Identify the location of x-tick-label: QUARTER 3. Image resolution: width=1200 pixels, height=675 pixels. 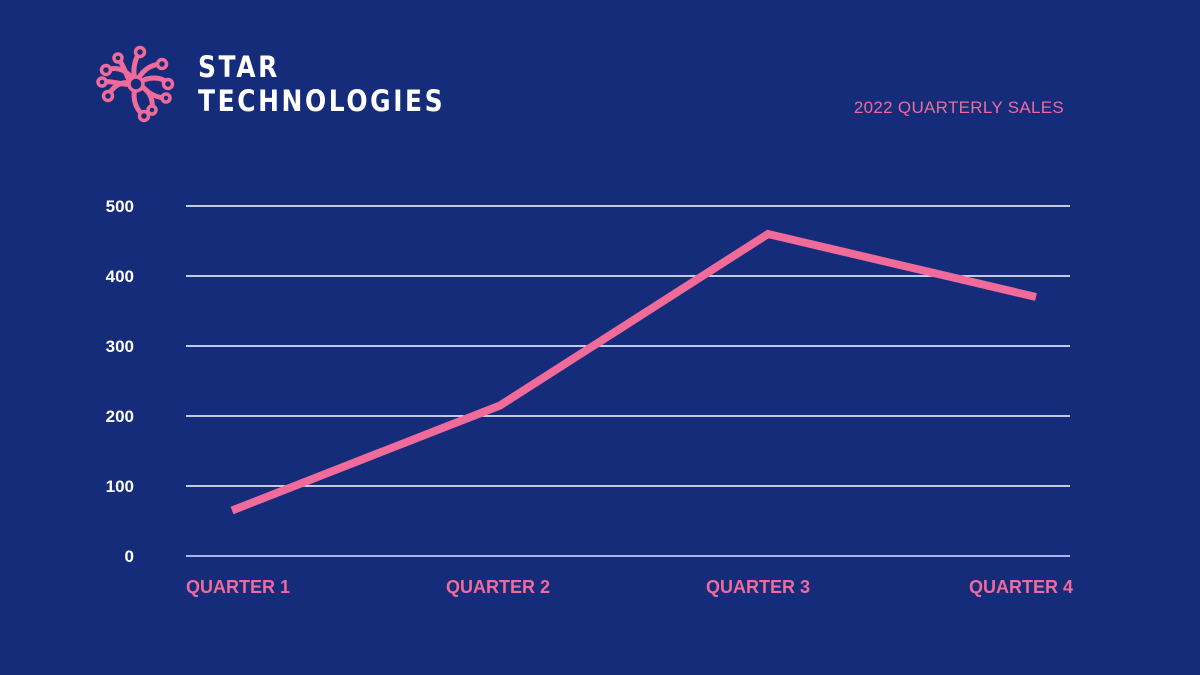
(758, 587).